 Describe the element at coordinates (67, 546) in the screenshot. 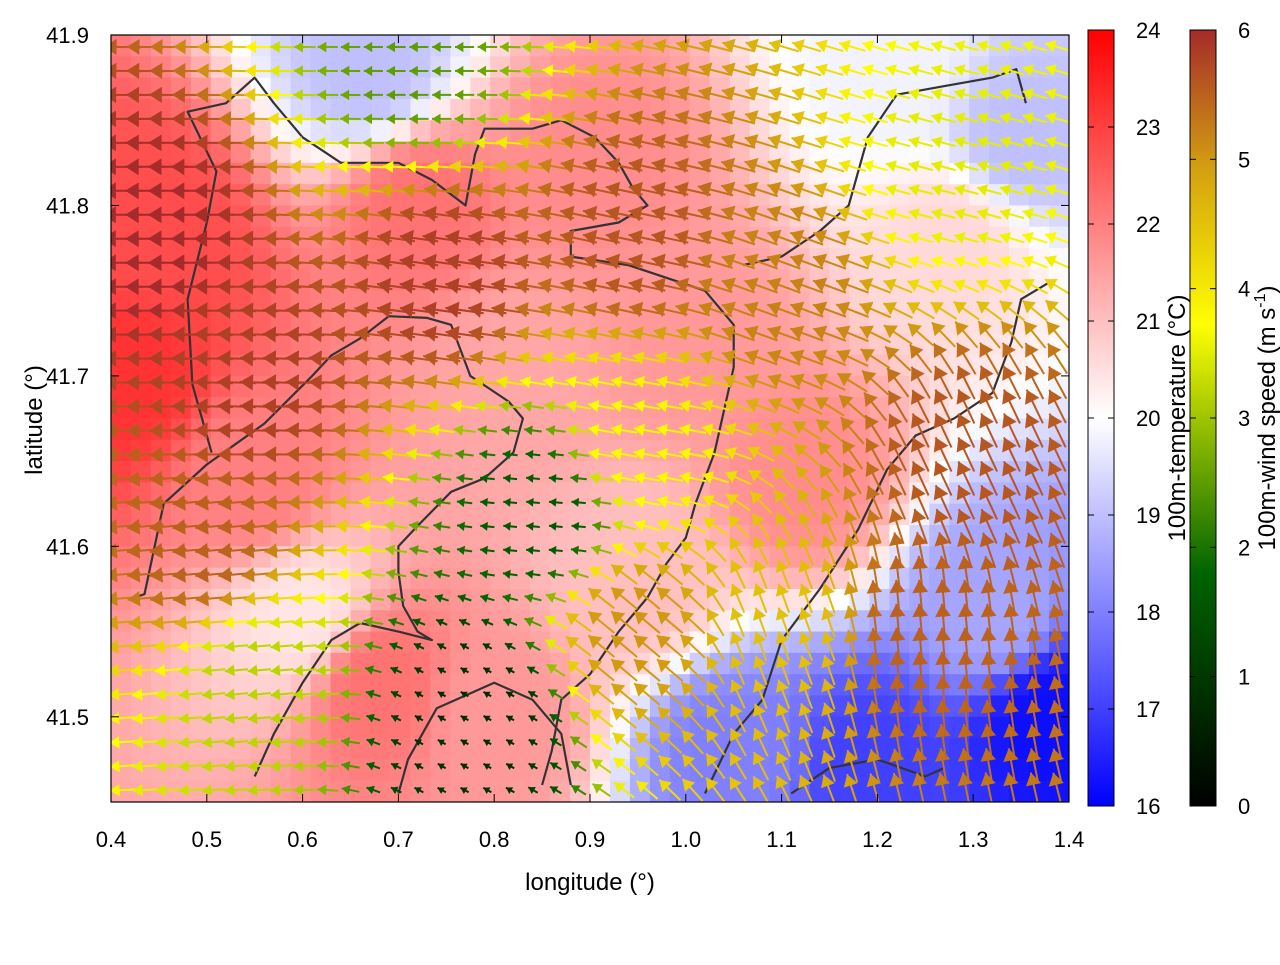

I see `y-tick-label: 41.6` at that location.